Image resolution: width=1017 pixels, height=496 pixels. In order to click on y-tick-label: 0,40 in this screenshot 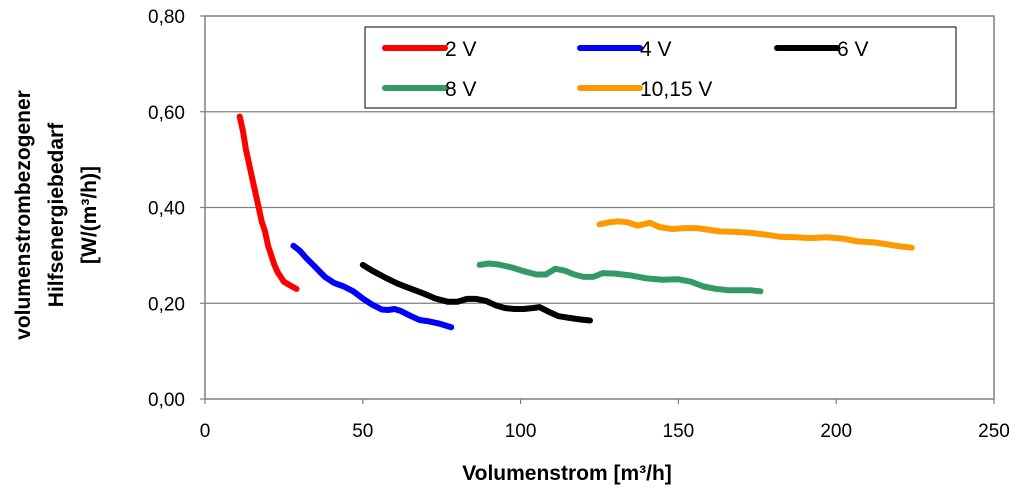, I will do `click(166, 209)`.